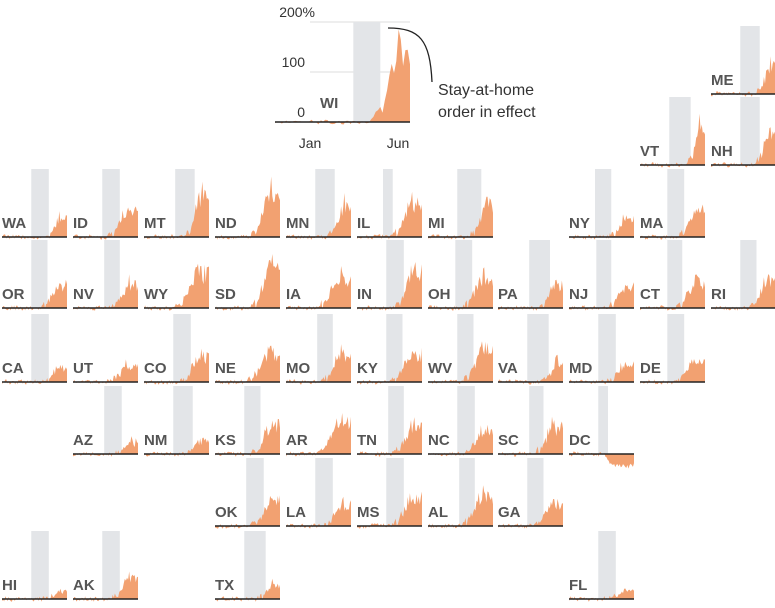  I want to click on state-tile-nd: ND, so click(247, 208).